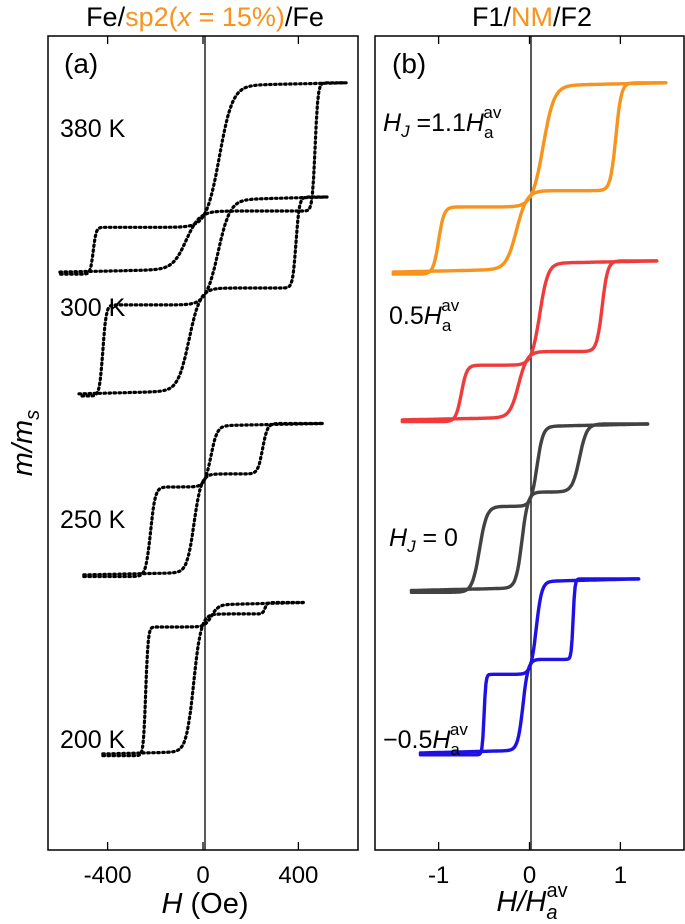  What do you see at coordinates (572, 17) in the screenshot?
I see `title-part: /F2` at bounding box center [572, 17].